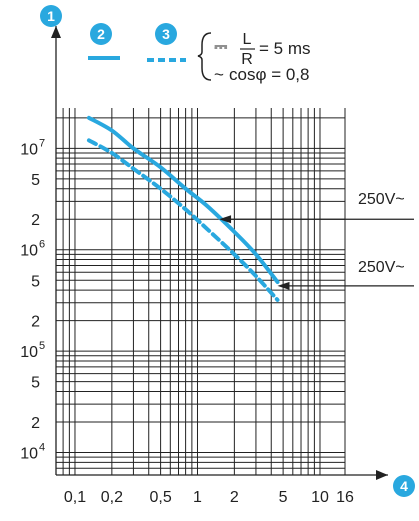 The height and width of the screenshot is (521, 419). I want to click on y-axis-marker-label: 1, so click(51, 16).